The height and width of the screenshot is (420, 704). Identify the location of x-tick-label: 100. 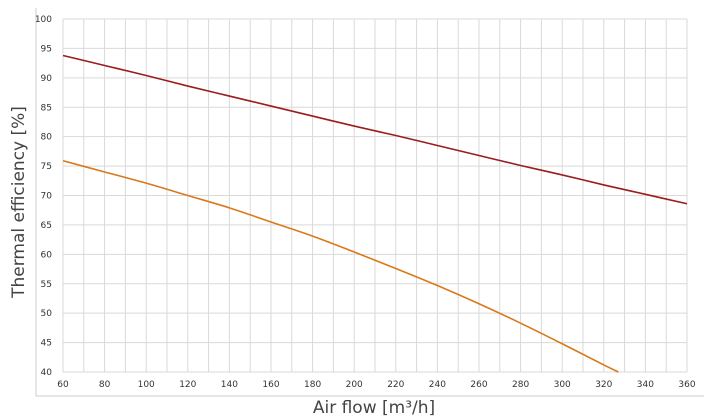
(146, 385).